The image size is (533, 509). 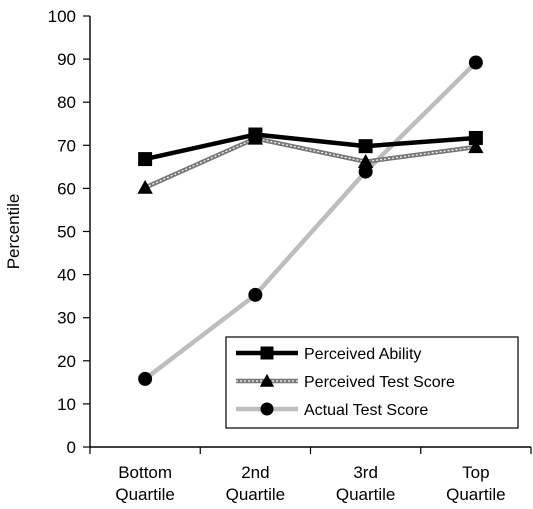 What do you see at coordinates (267, 409) in the screenshot?
I see `legend-marker-circle` at bounding box center [267, 409].